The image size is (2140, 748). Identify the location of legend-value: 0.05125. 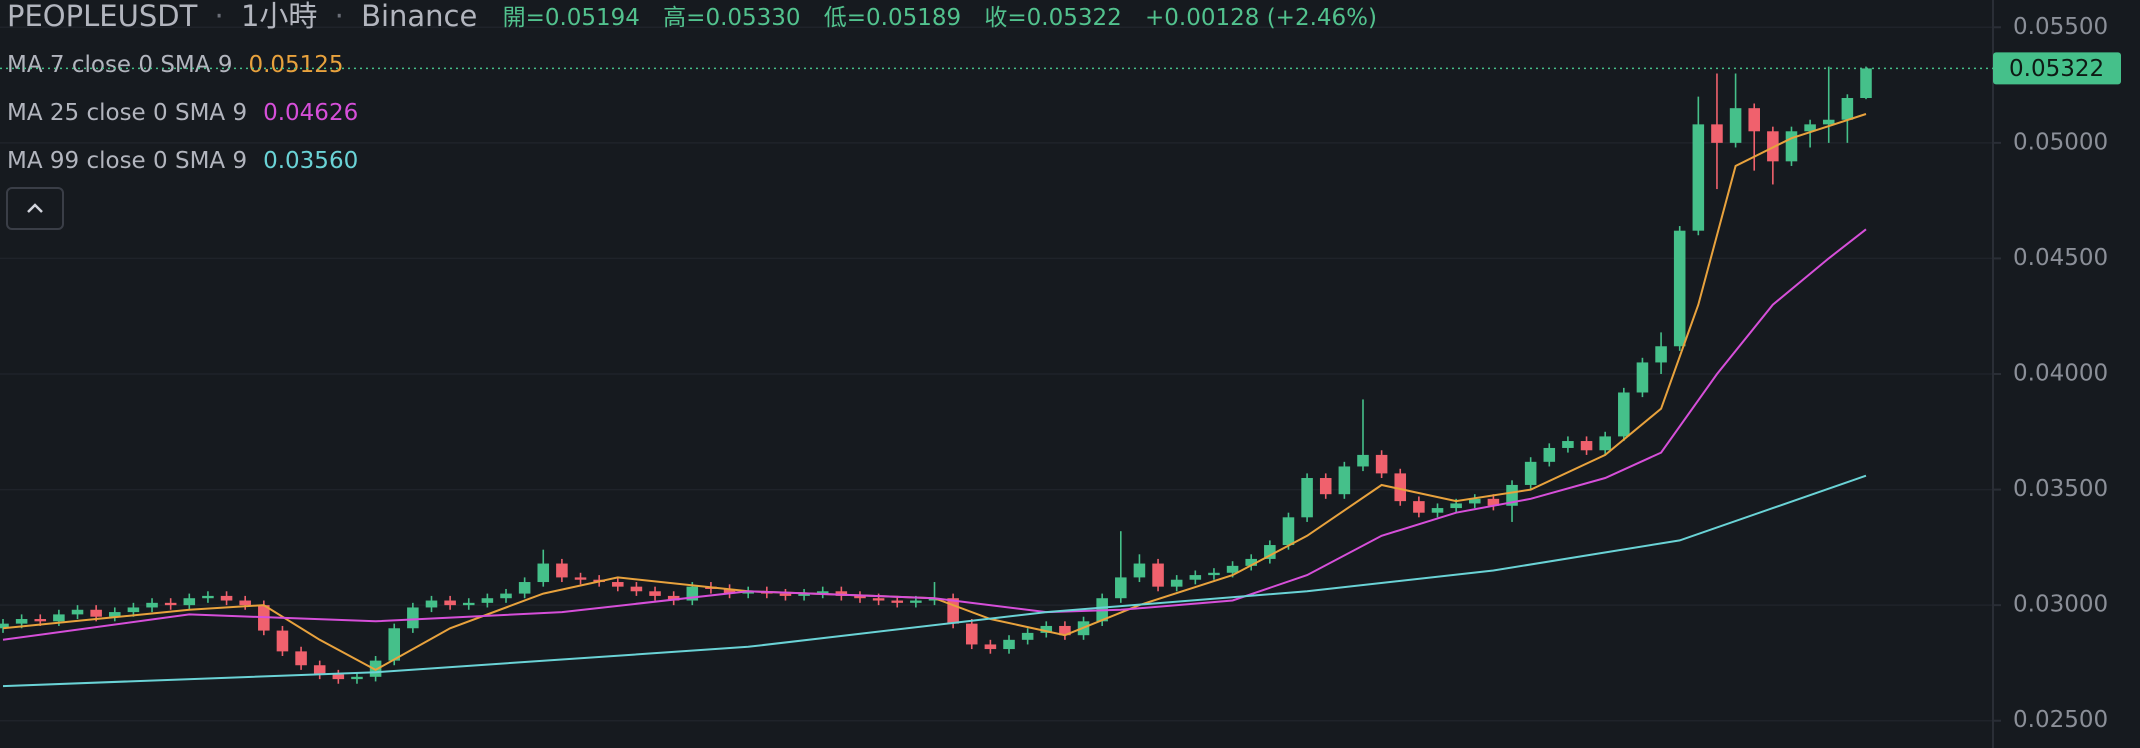
(295, 65).